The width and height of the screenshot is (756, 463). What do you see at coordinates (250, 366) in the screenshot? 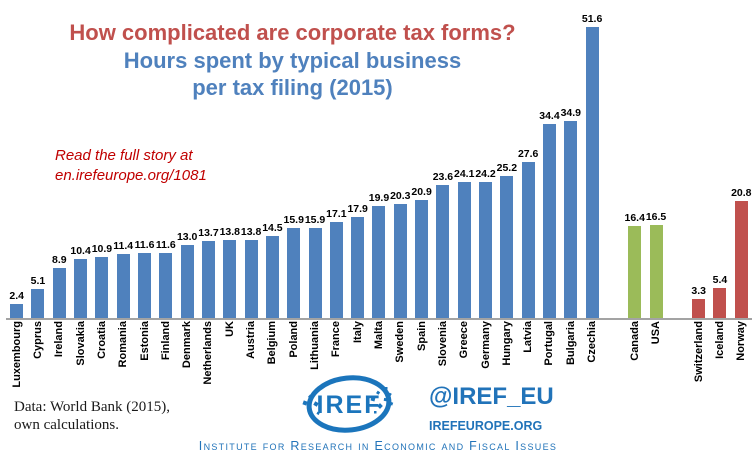
I see `x-label-slot: Austria` at bounding box center [250, 366].